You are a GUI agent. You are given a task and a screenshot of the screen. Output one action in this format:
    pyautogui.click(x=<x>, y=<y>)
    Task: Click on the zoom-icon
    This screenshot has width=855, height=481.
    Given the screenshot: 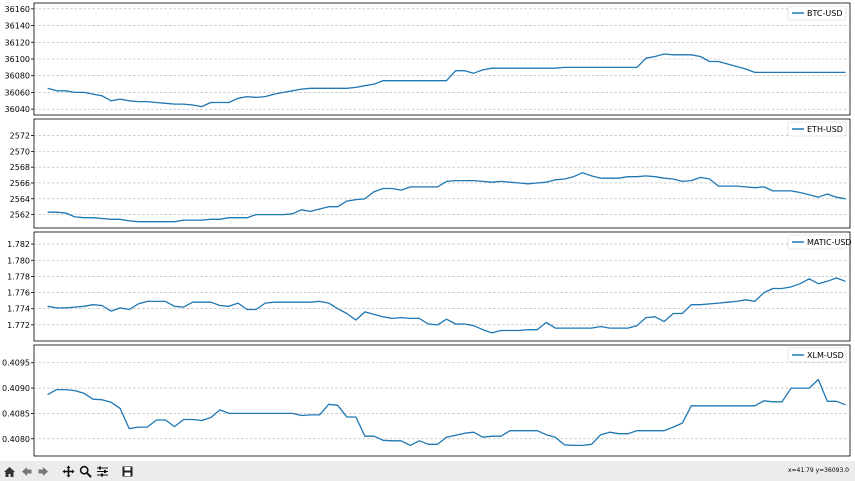 What is the action you would take?
    pyautogui.click(x=85, y=471)
    